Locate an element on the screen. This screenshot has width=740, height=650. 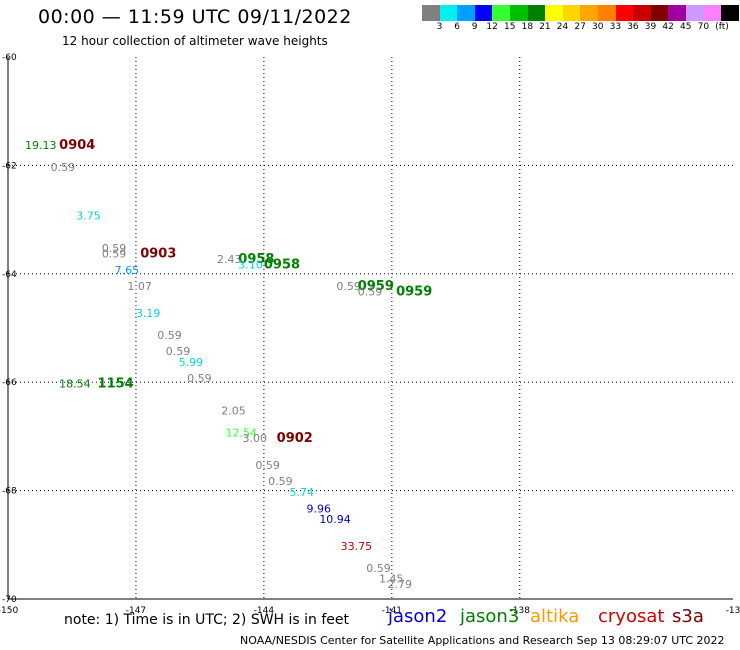
colorbar-tick-label: 70 is located at coordinates (703, 27).